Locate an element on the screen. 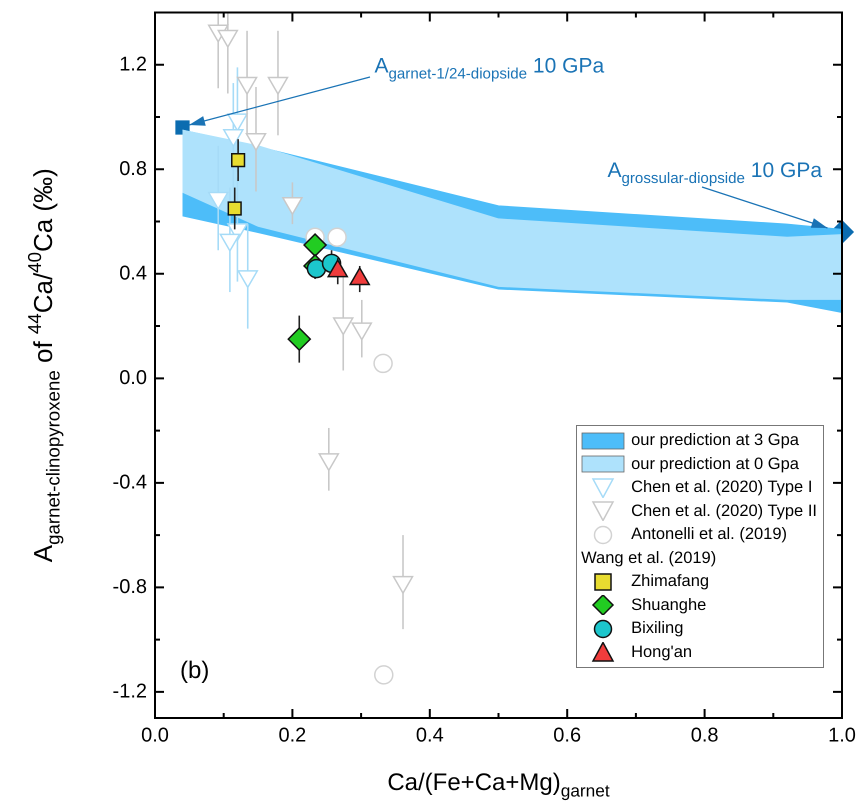 Image resolution: width=866 pixels, height=807 pixels. y-tick-label: 0.0 is located at coordinates (133, 377).